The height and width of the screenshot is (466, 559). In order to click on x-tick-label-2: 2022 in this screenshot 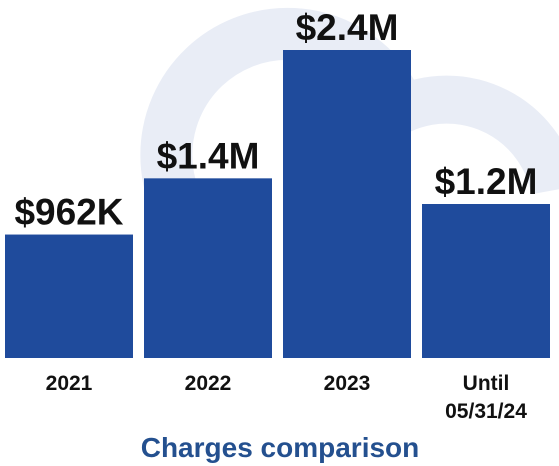, I will do `click(208, 383)`.